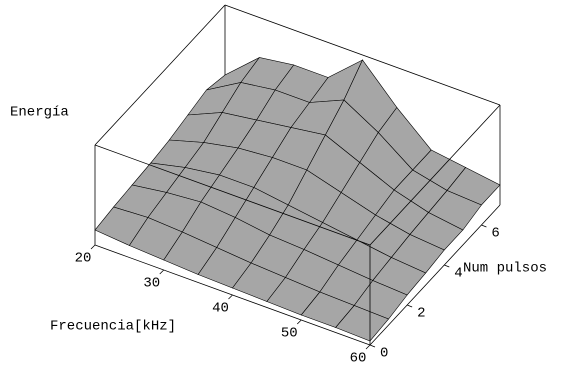 This screenshot has height=369, width=574. Describe the element at coordinates (384, 354) in the screenshot. I see `y-tick-label: 0` at that location.